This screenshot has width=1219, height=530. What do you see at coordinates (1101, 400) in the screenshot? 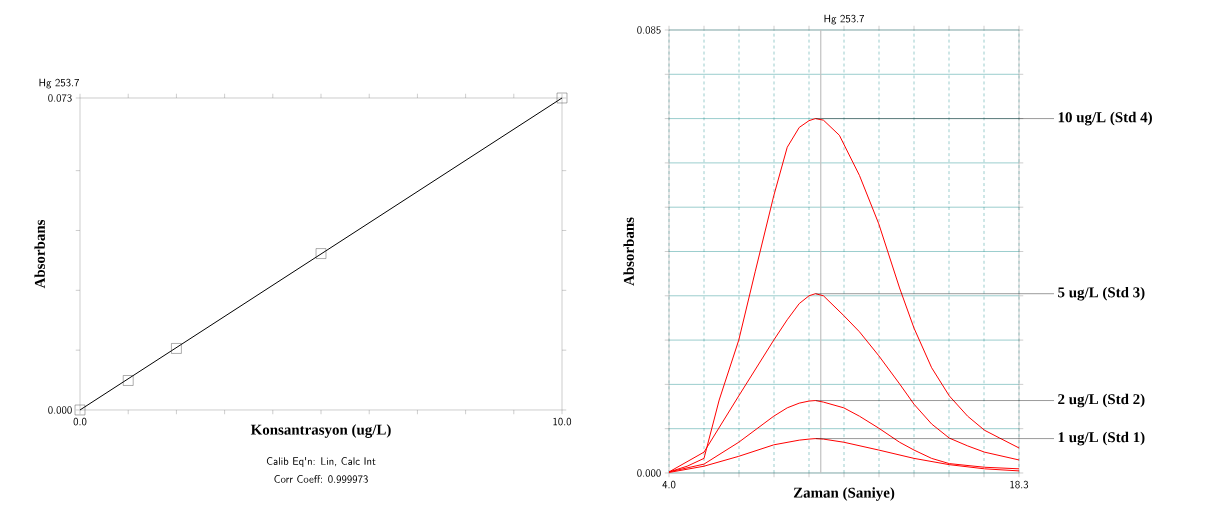
I see `text: 2 ug/L (Std 2)` at bounding box center [1101, 400].